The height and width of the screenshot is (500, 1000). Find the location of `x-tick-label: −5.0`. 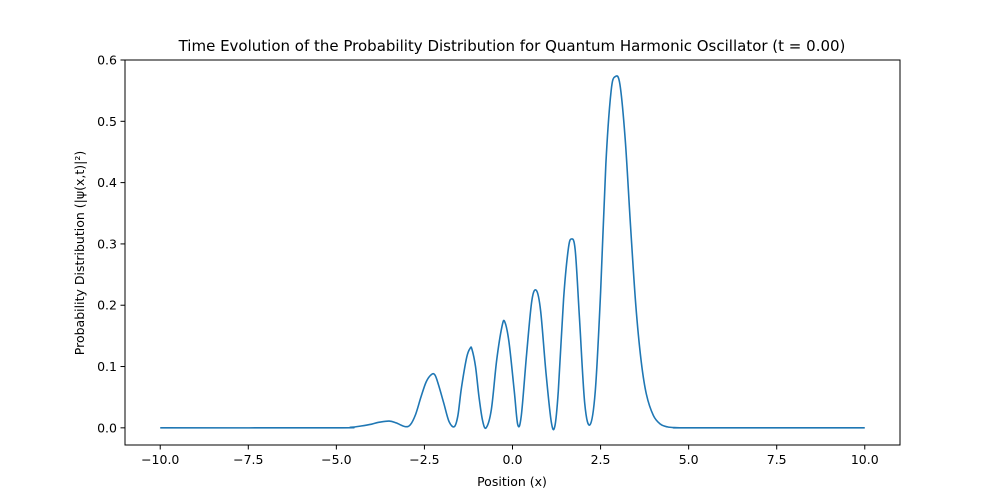

x-tick-label: −5.0 is located at coordinates (336, 459).